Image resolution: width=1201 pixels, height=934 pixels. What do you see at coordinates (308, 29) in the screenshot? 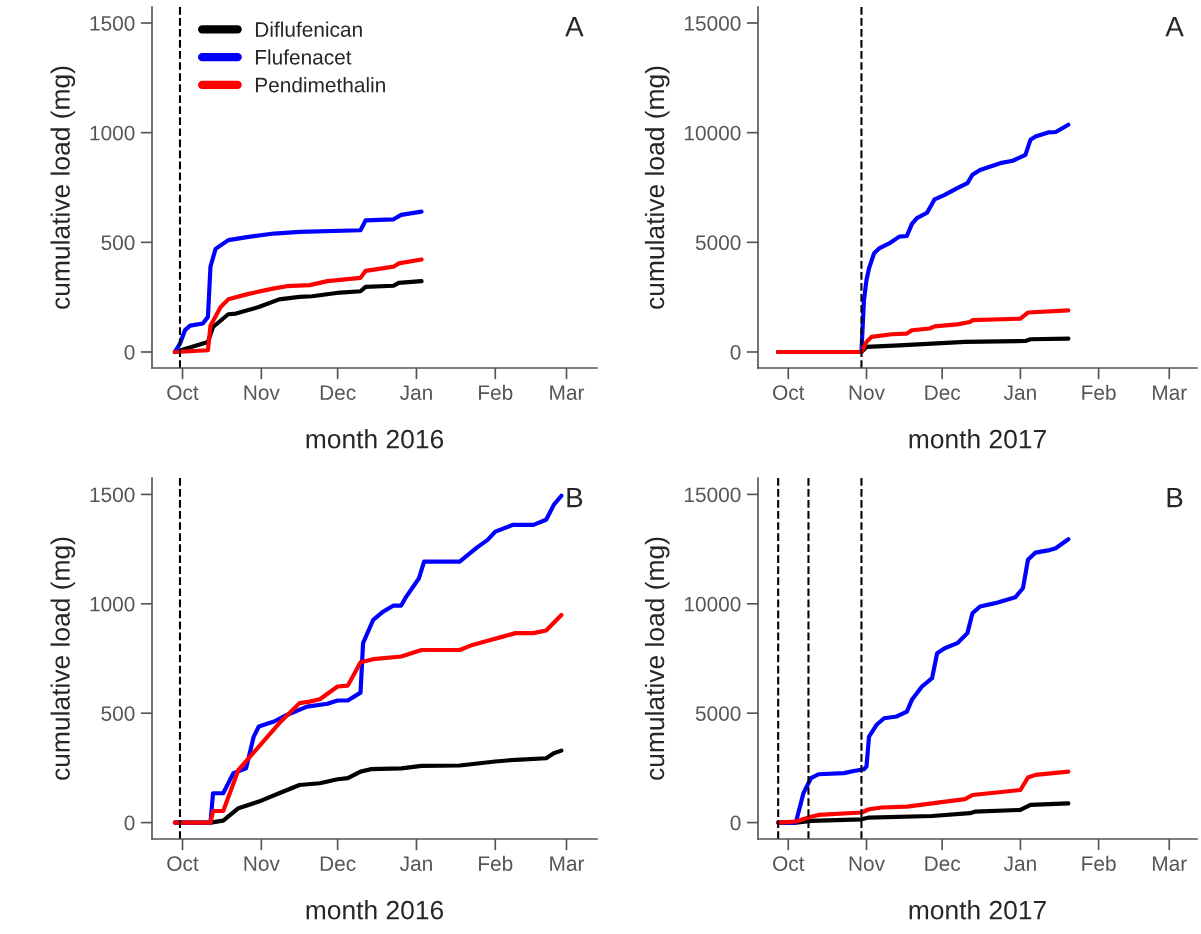
I see `legend-label: Diflufenican` at bounding box center [308, 29].